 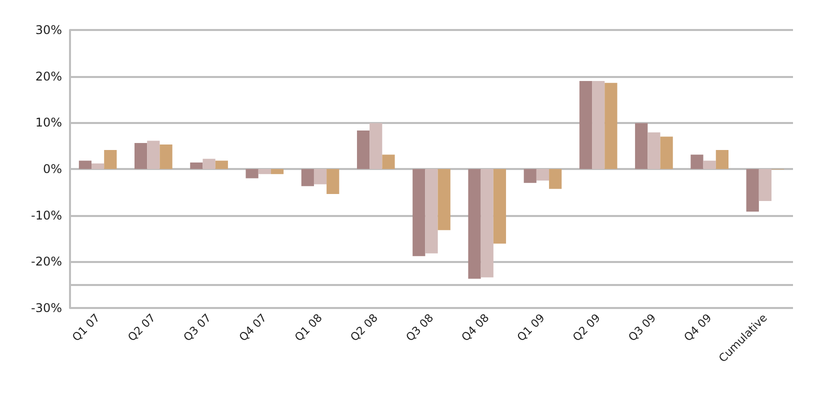 I want to click on y-tick-label: 10%, so click(x=48, y=123).